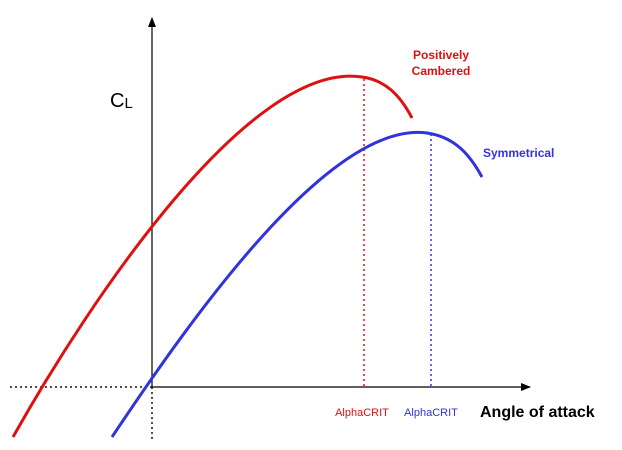 This screenshot has width=622, height=450. Describe the element at coordinates (362, 413) in the screenshot. I see `cambered-crit-label: AlphaCRIT` at that location.